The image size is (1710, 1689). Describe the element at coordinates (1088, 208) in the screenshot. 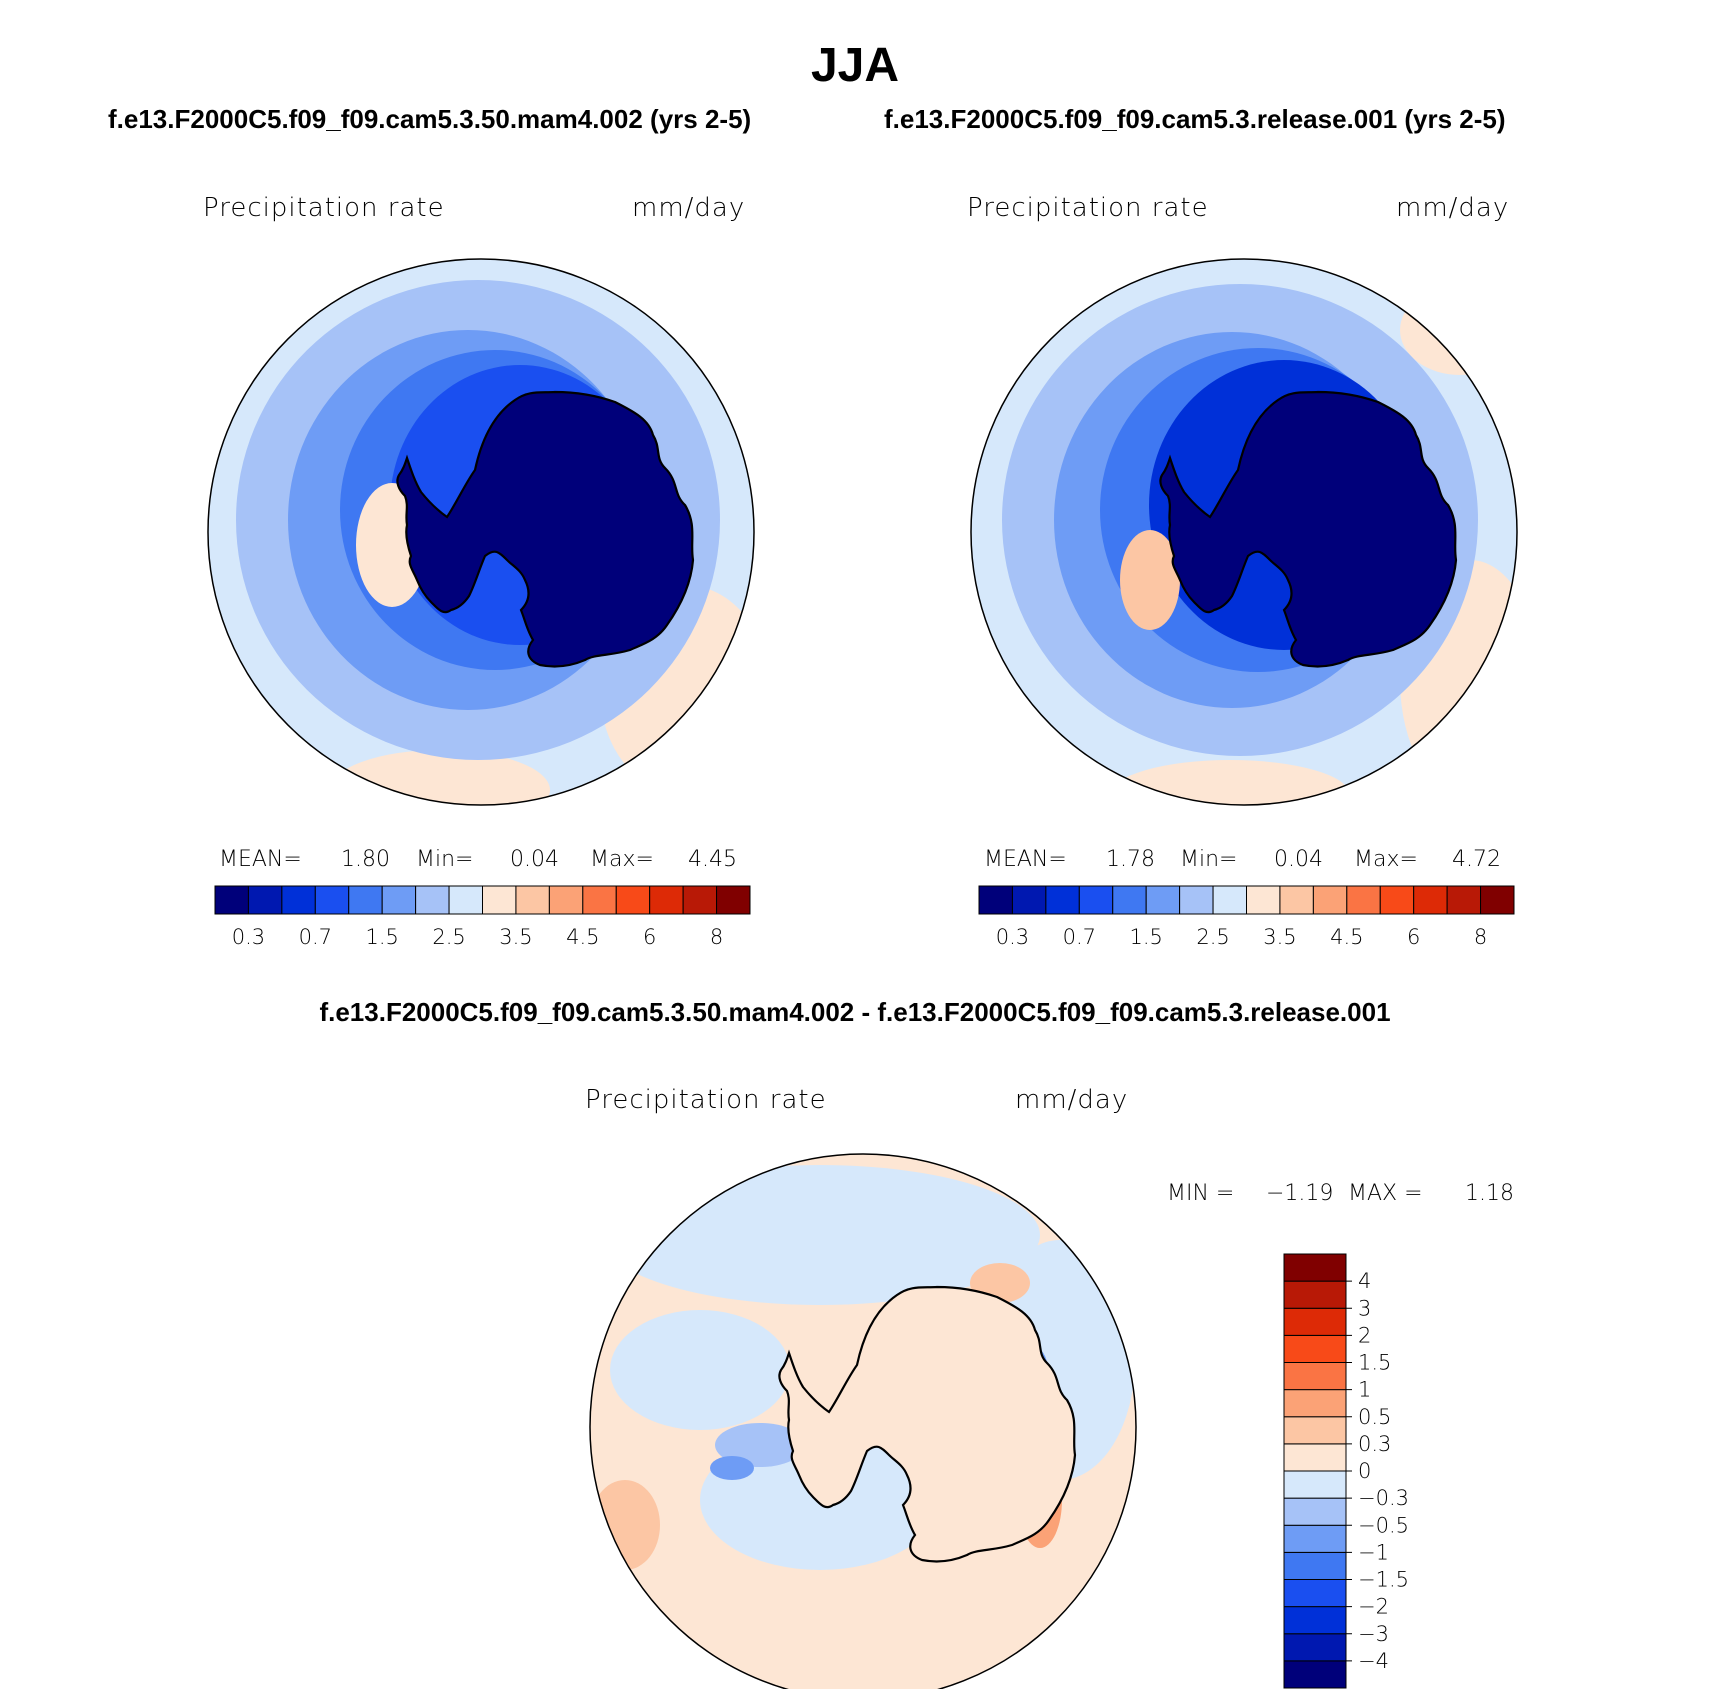

I see `panel2-variable-label: Precipitation rate` at that location.